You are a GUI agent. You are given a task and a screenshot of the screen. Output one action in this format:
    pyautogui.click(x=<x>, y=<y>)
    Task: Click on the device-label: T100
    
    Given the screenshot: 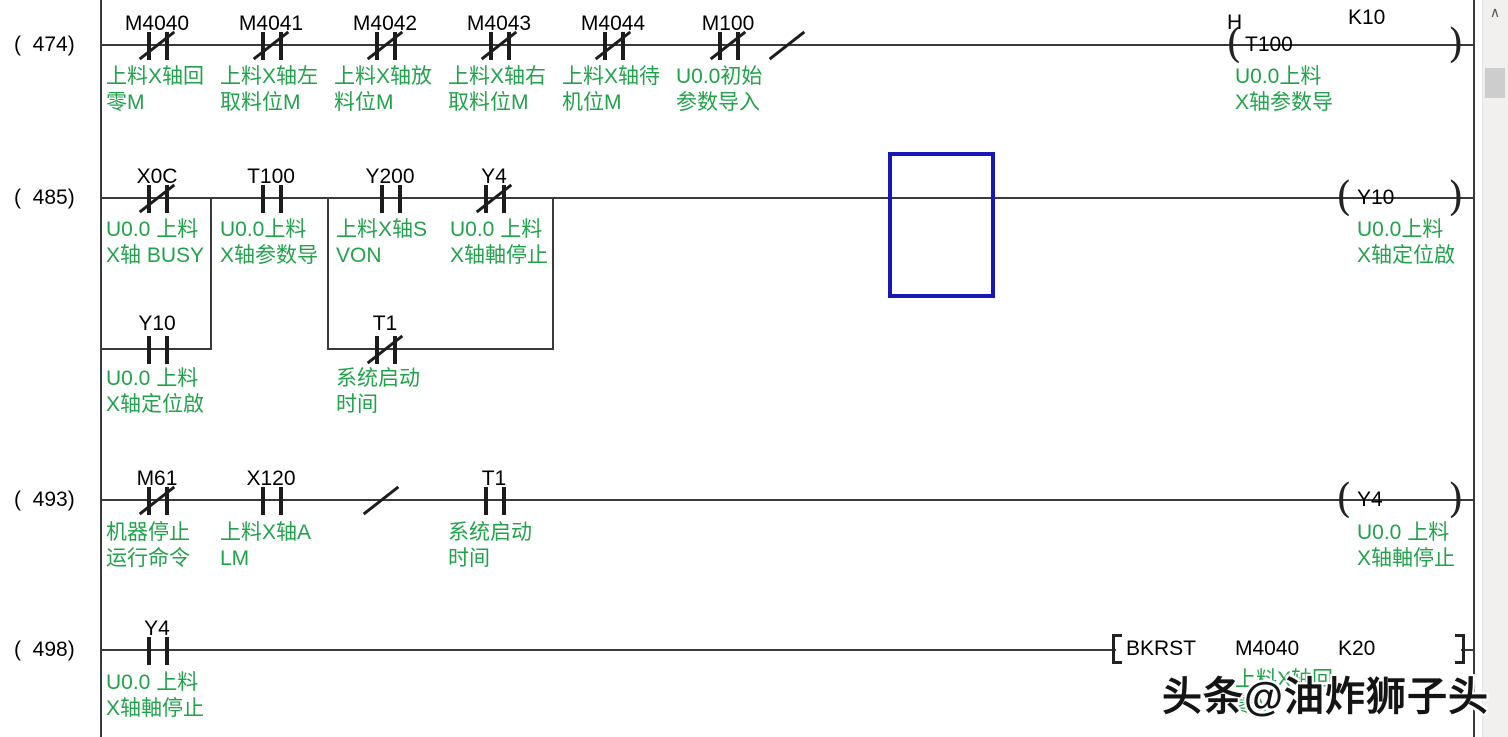 What is the action you would take?
    pyautogui.click(x=271, y=176)
    